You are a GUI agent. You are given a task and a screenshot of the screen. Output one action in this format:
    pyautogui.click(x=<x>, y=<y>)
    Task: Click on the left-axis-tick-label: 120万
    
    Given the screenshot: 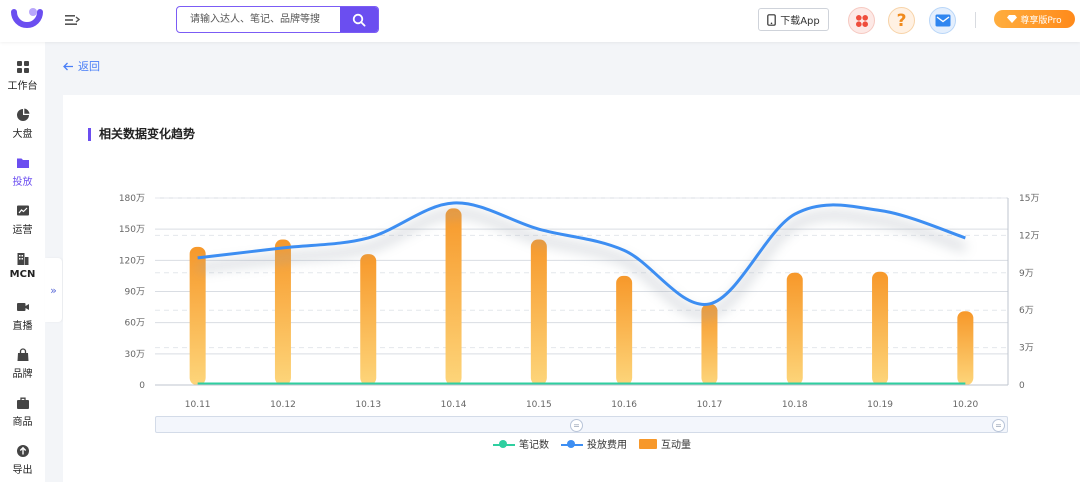 What is the action you would take?
    pyautogui.click(x=132, y=261)
    